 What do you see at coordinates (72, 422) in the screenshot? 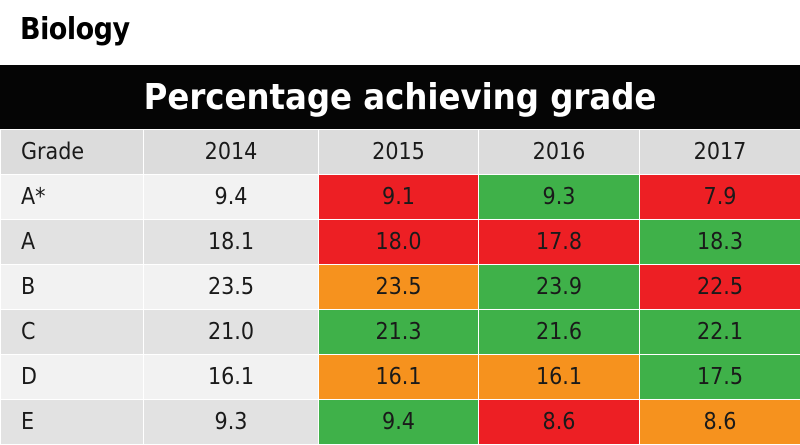
I see `grade-cell: E` at bounding box center [72, 422].